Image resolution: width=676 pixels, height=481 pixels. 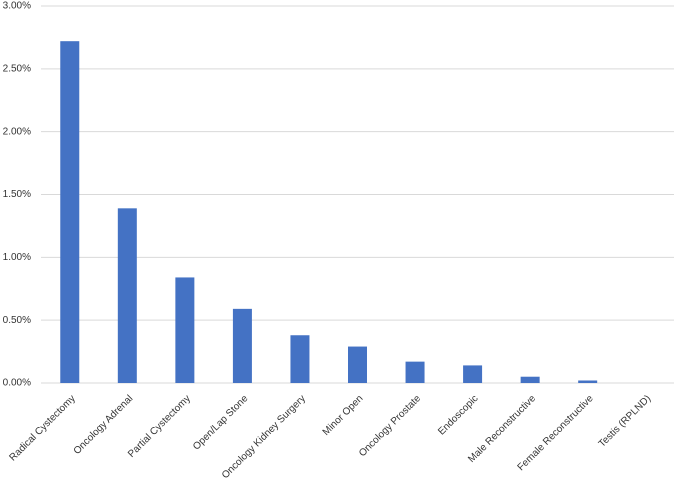 I want to click on x-tick-label: Oncology Prostate, so click(x=390, y=426).